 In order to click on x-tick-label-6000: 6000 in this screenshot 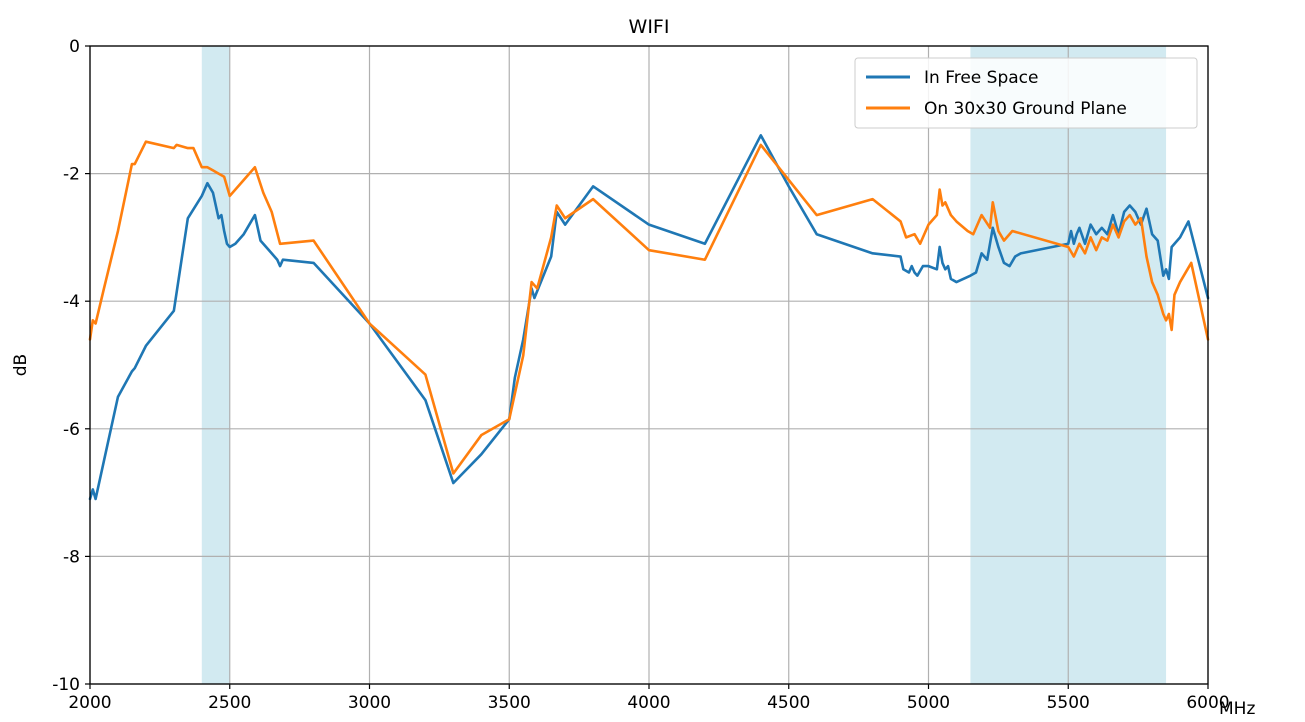, I will do `click(1207, 703)`.